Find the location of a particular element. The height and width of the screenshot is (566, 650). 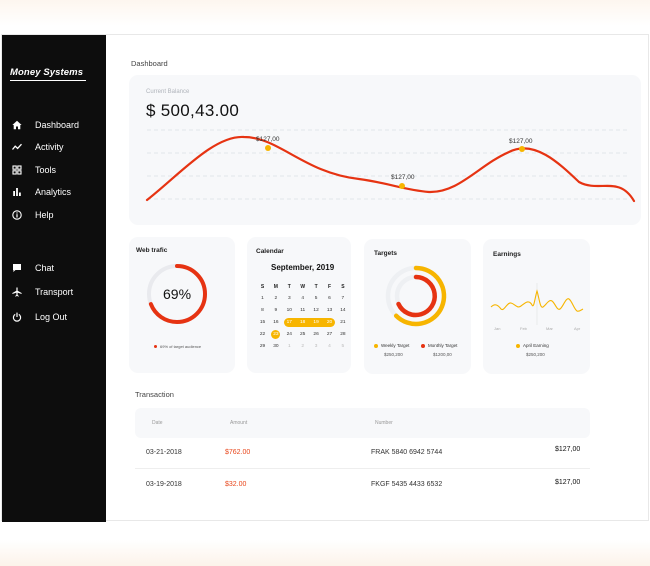

sidebar-item-label: Log Out is located at coordinates (51, 317).